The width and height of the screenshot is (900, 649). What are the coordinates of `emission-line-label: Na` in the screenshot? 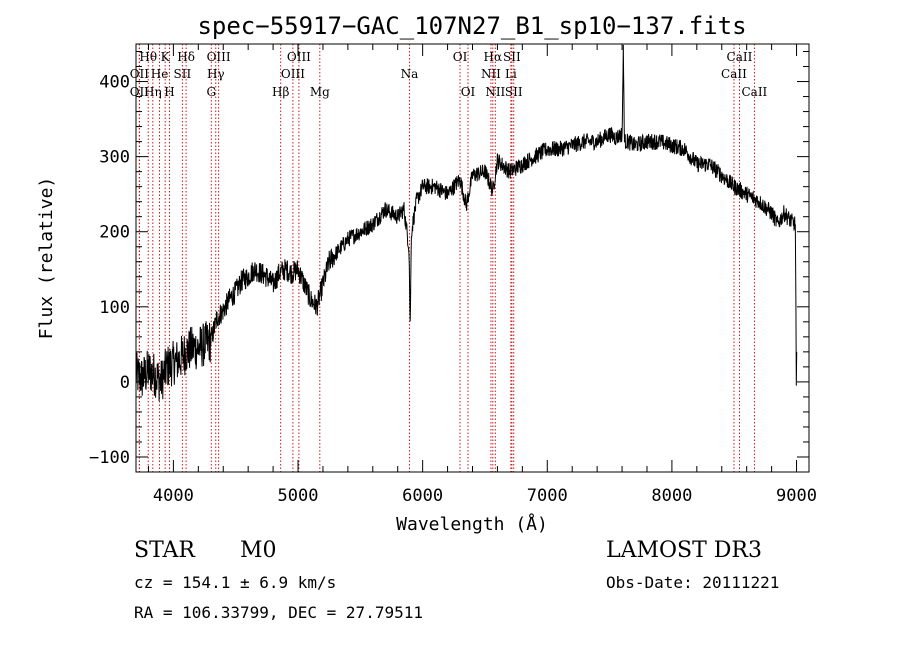 It's located at (410, 74).